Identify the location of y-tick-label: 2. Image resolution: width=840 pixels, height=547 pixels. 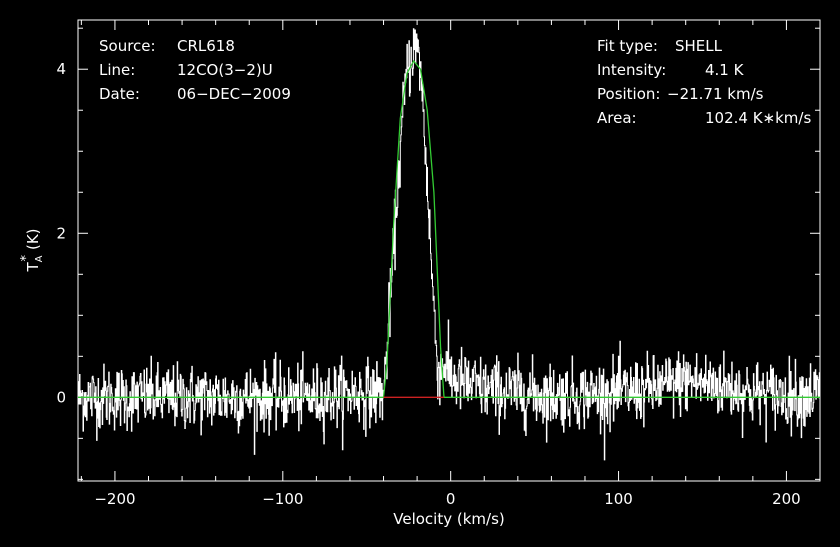
(61, 233).